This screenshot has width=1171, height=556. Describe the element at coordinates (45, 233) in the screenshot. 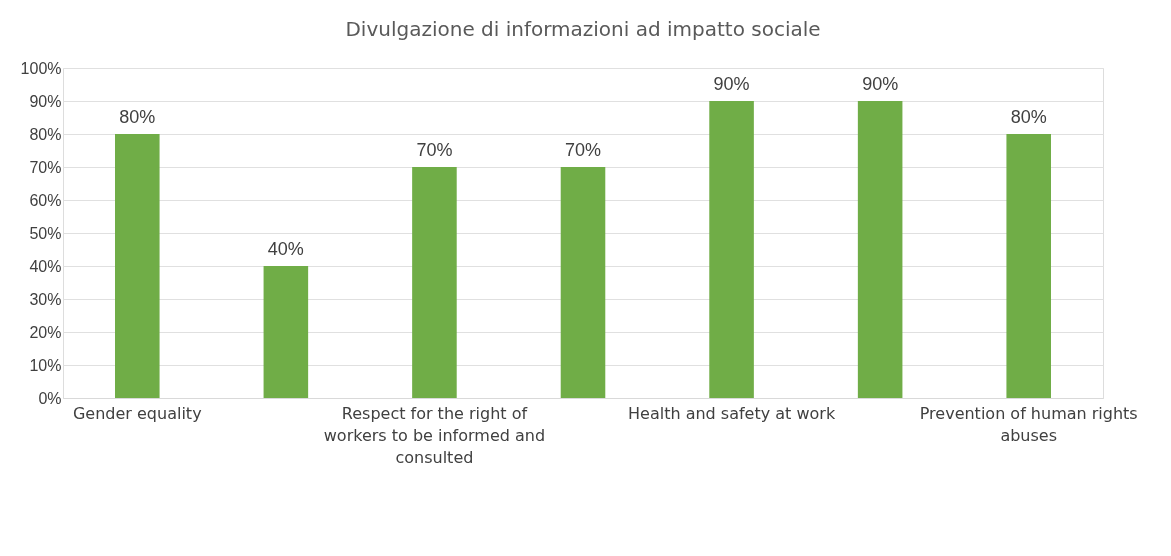

I see `y-tick-label: 50%` at that location.